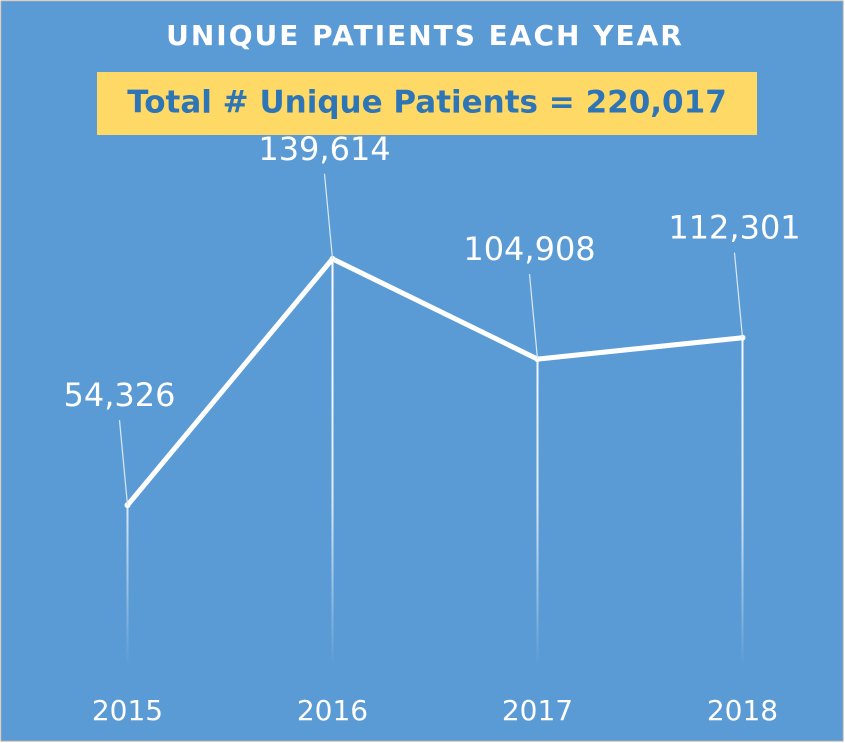 This screenshot has height=743, width=845. Describe the element at coordinates (529, 249) in the screenshot. I see `data-label: 104,908` at that location.